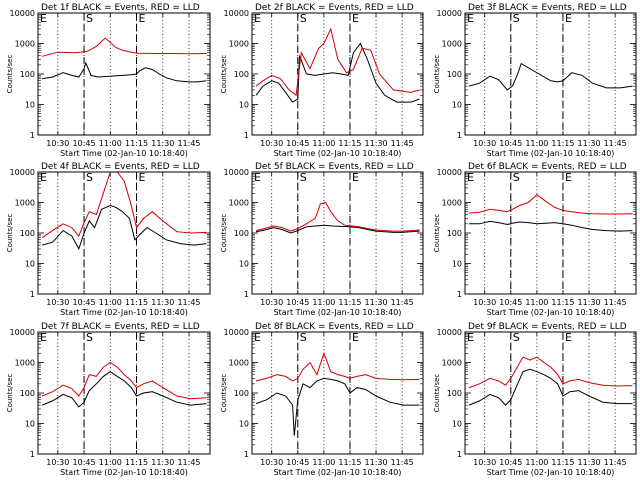  Describe the element at coordinates (120, 327) in the screenshot. I see `panel-title: Det 7f BLACK = Events, RED = LLD` at that location.